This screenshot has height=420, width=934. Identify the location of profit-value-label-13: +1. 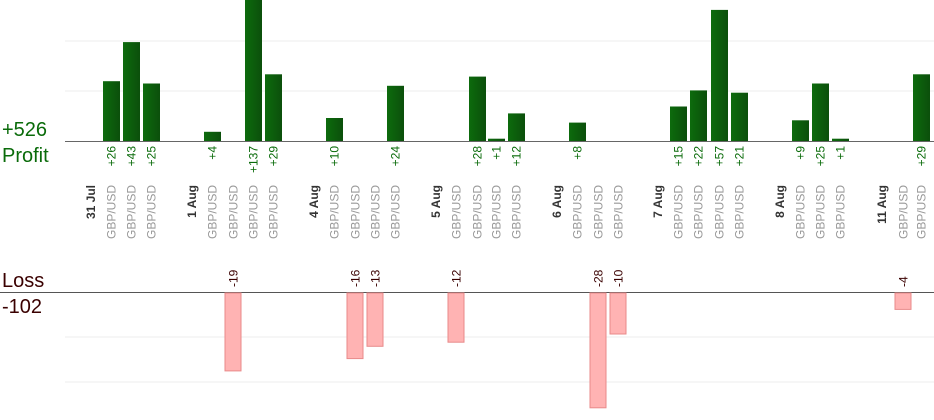
(497, 153).